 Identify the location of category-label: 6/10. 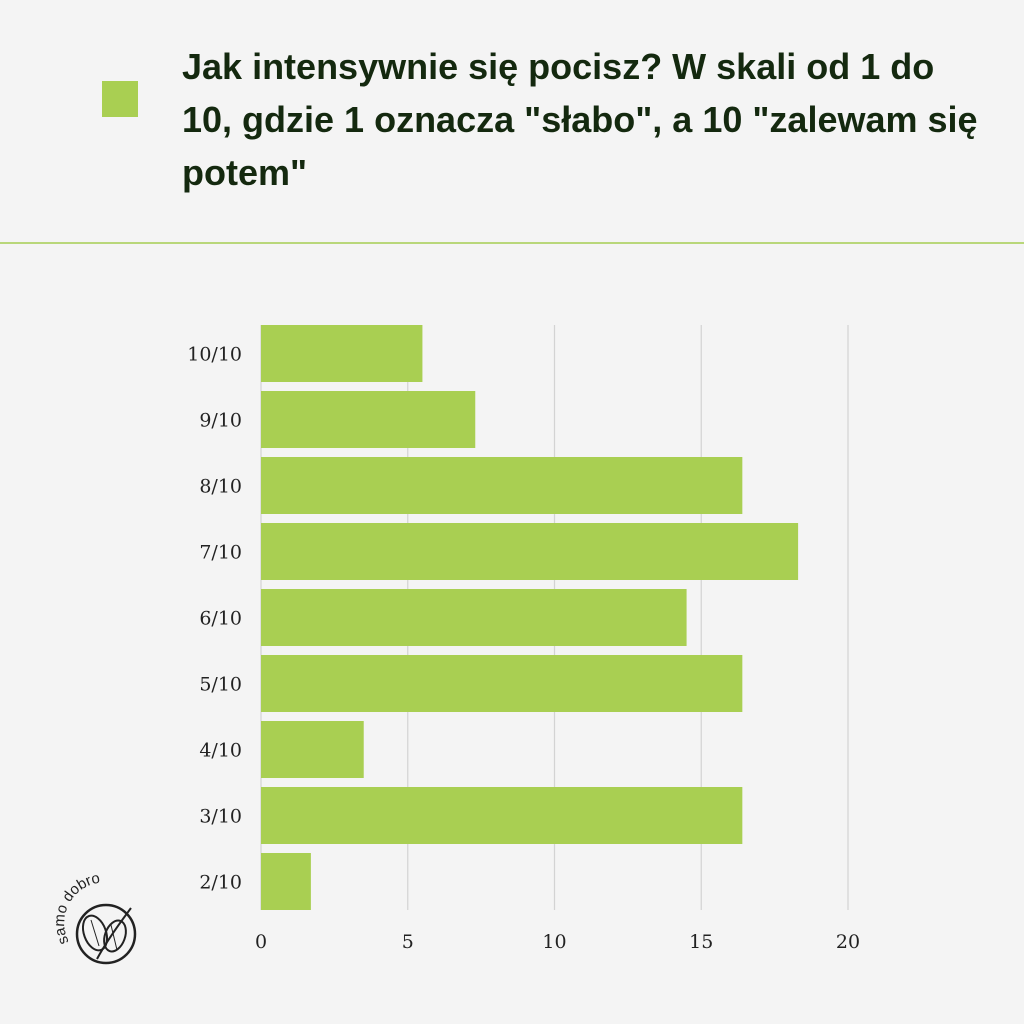
(220, 619).